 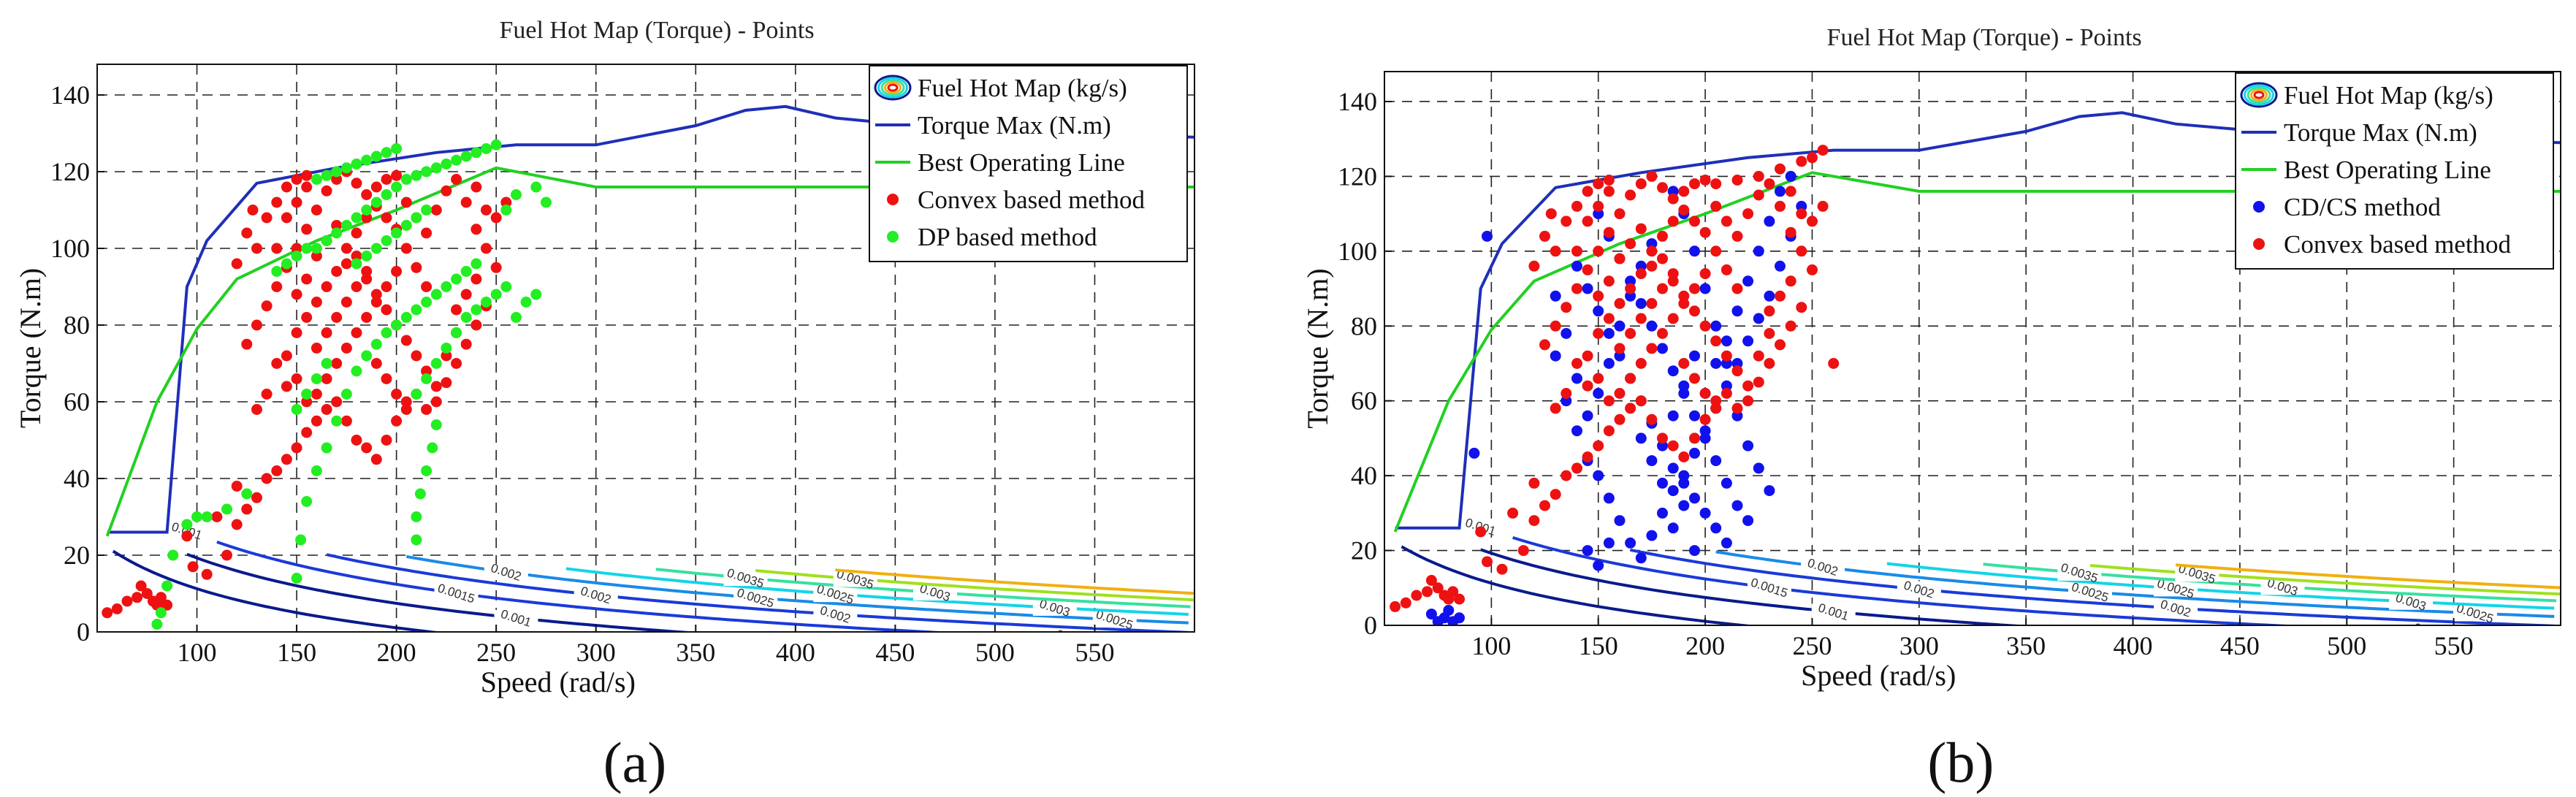 I want to click on panel-label: (b), so click(x=1961, y=762).